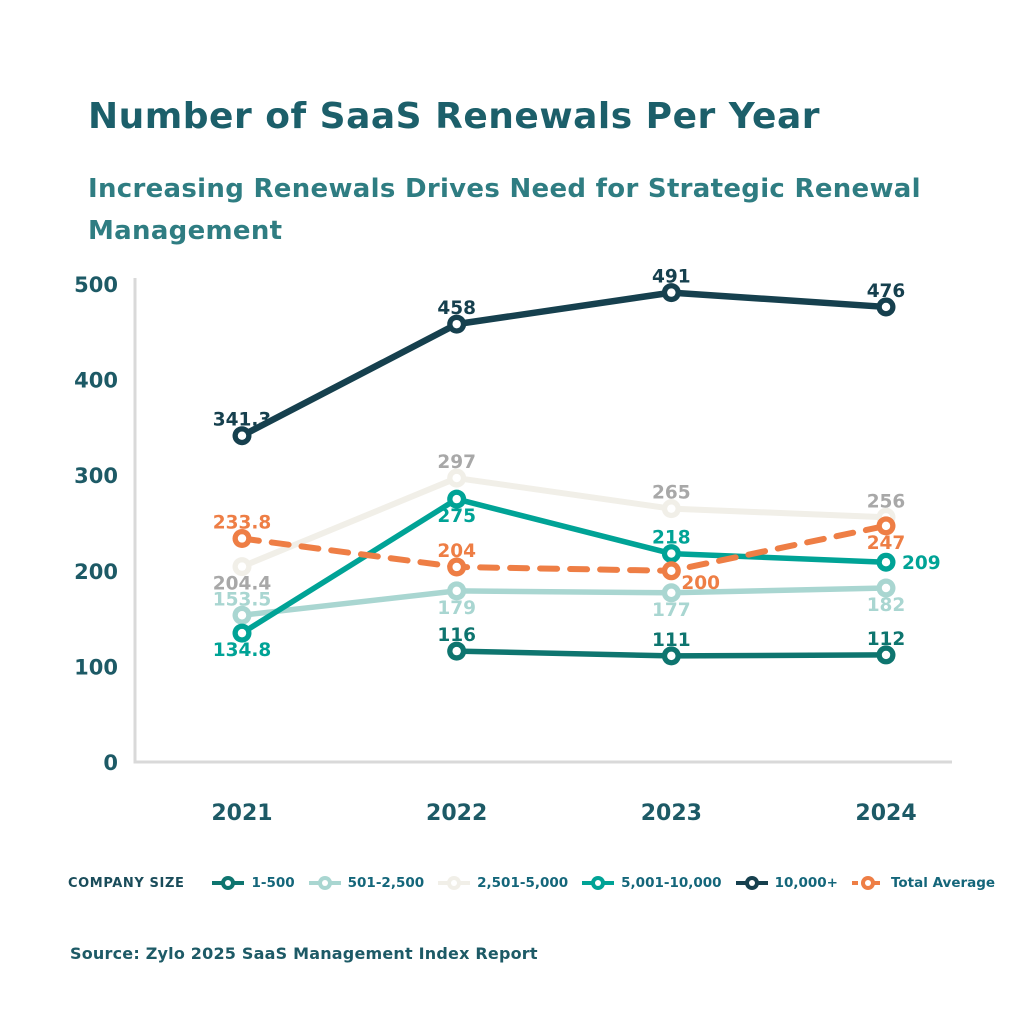 The height and width of the screenshot is (1020, 1024). I want to click on legend-item-label: 1-500, so click(273, 883).